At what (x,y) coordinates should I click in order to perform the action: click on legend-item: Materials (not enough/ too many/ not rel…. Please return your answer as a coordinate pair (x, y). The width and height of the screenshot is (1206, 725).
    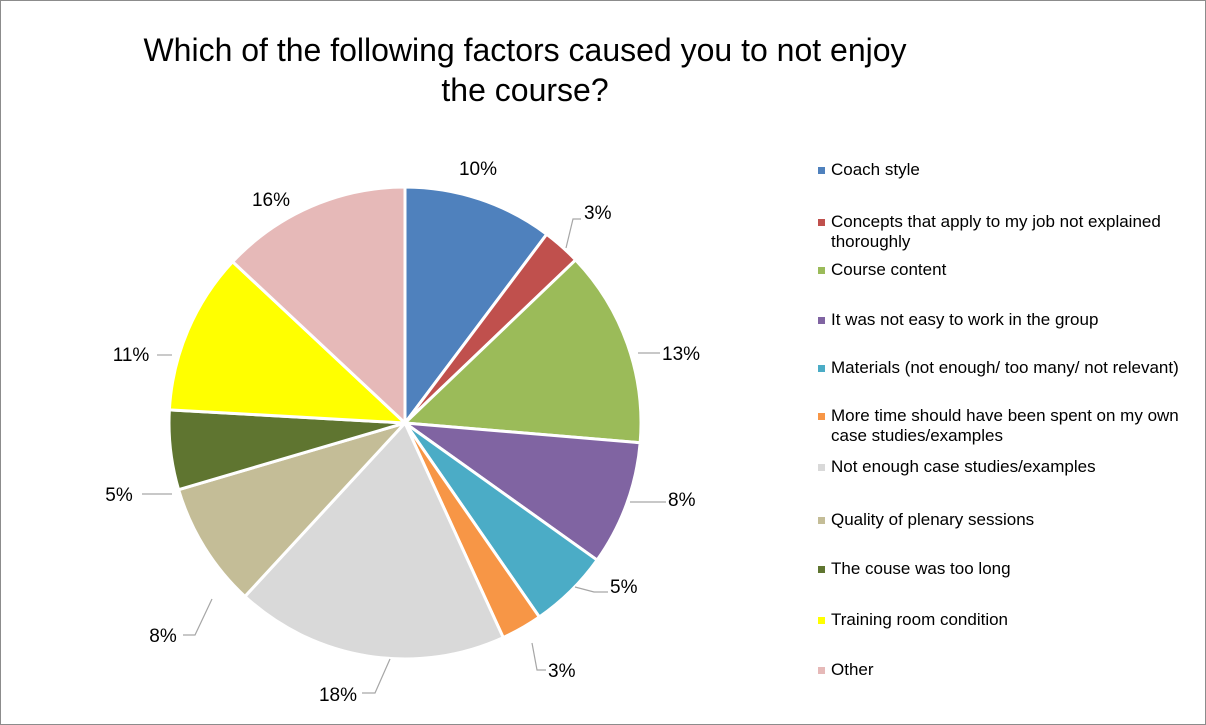
    Looking at the image, I should click on (1010, 368).